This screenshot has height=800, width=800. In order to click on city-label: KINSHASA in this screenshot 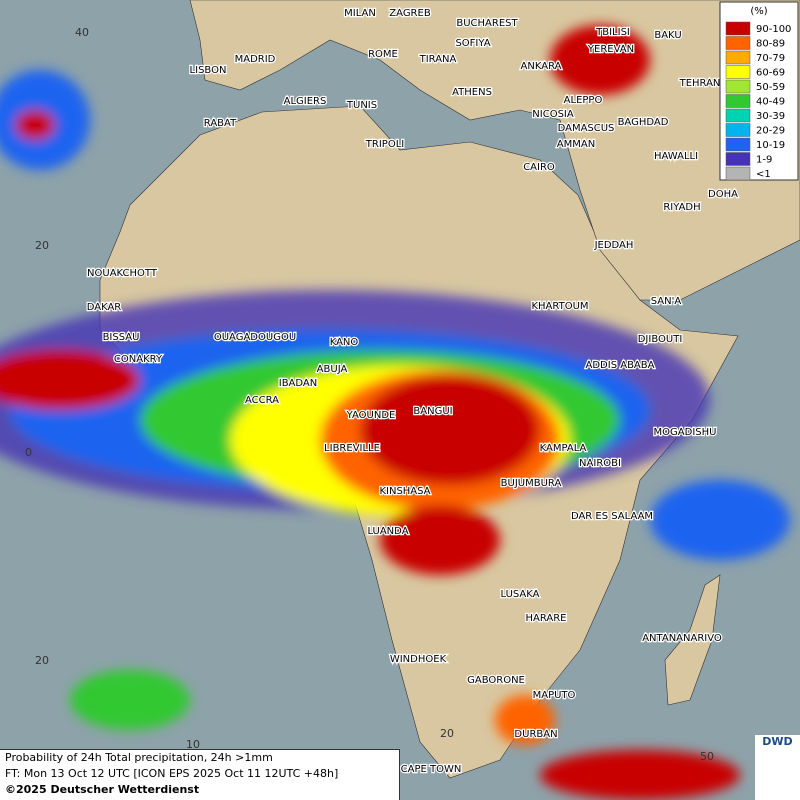, I will do `click(404, 491)`.